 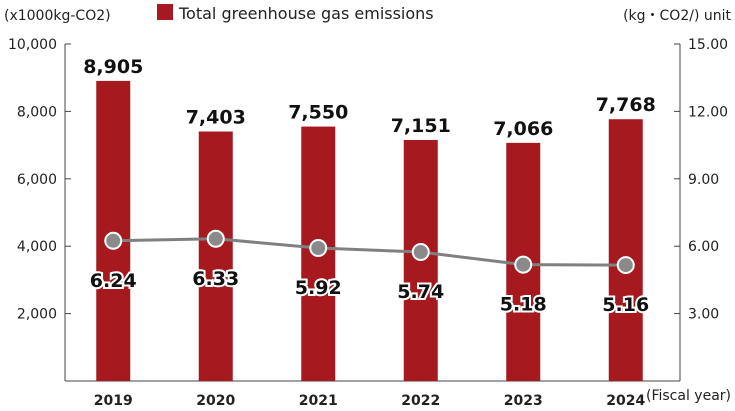 What do you see at coordinates (523, 129) in the screenshot?
I see `bar-value-label: 7,066` at bounding box center [523, 129].